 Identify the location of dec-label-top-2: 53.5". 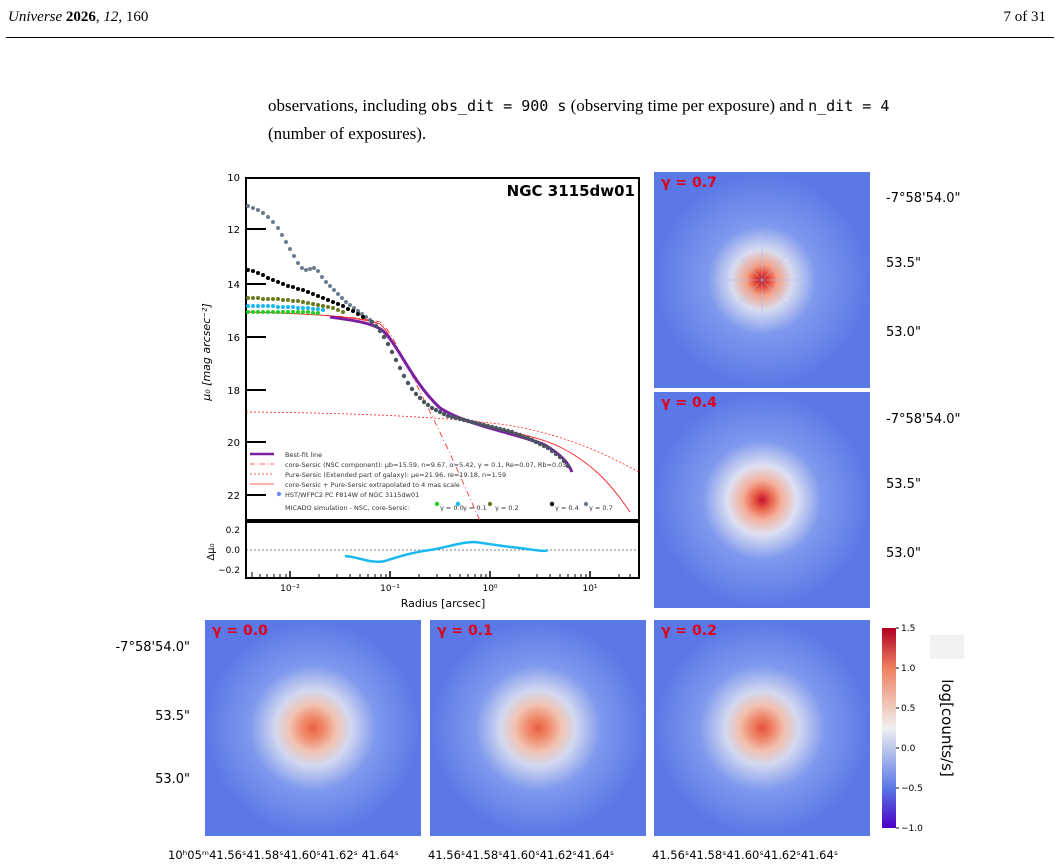
(903, 263).